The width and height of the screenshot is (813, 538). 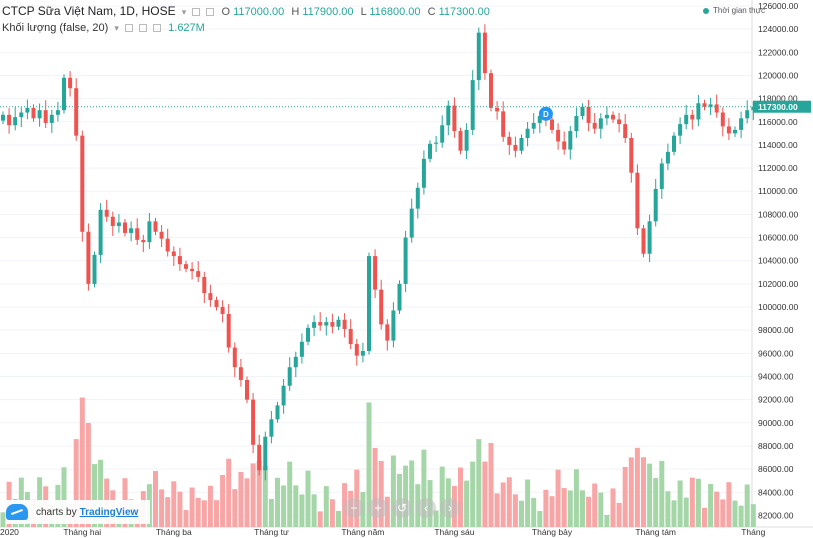 I want to click on open-value: 117000.00, so click(x=259, y=12).